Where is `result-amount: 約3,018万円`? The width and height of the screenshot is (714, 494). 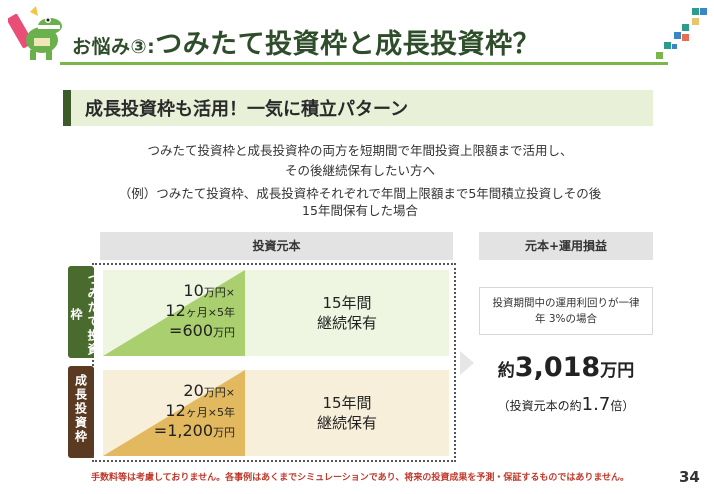 result-amount: 約3,018万円 is located at coordinates (566, 367).